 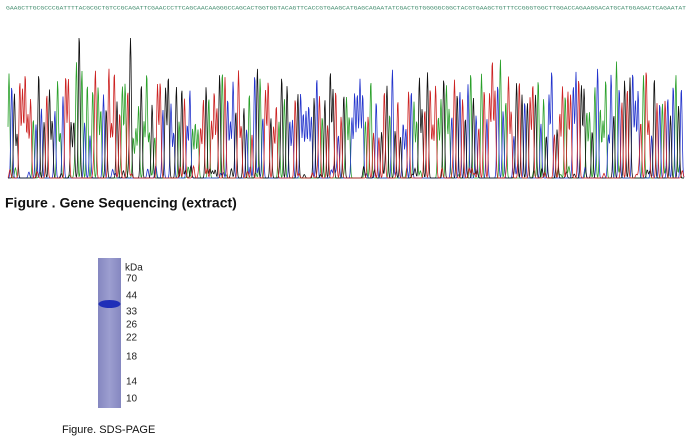 What do you see at coordinates (132, 325) in the screenshot?
I see `marker-label: 26` at bounding box center [132, 325].